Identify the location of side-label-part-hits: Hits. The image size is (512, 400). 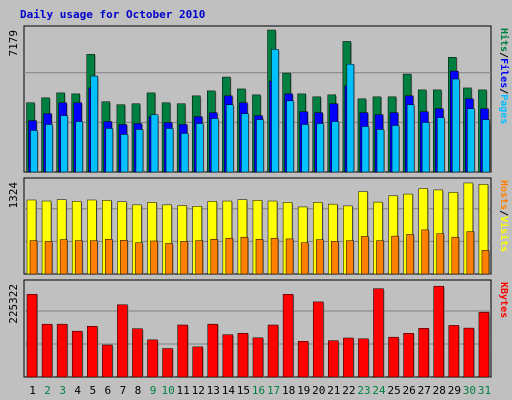
(504, 40).